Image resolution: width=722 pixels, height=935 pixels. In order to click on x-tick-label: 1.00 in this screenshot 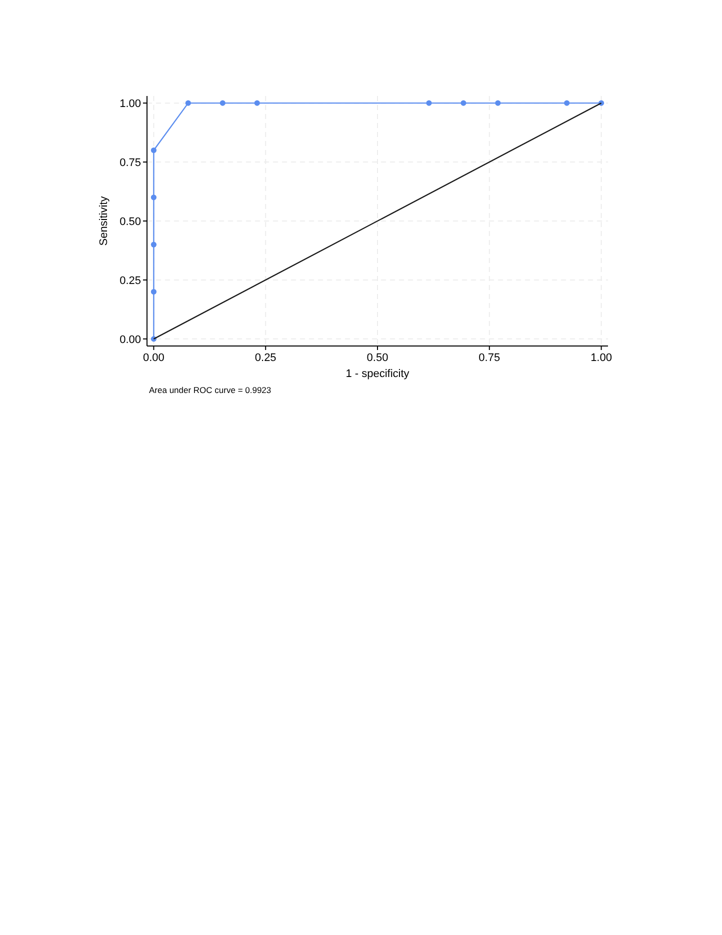, I will do `click(601, 358)`.